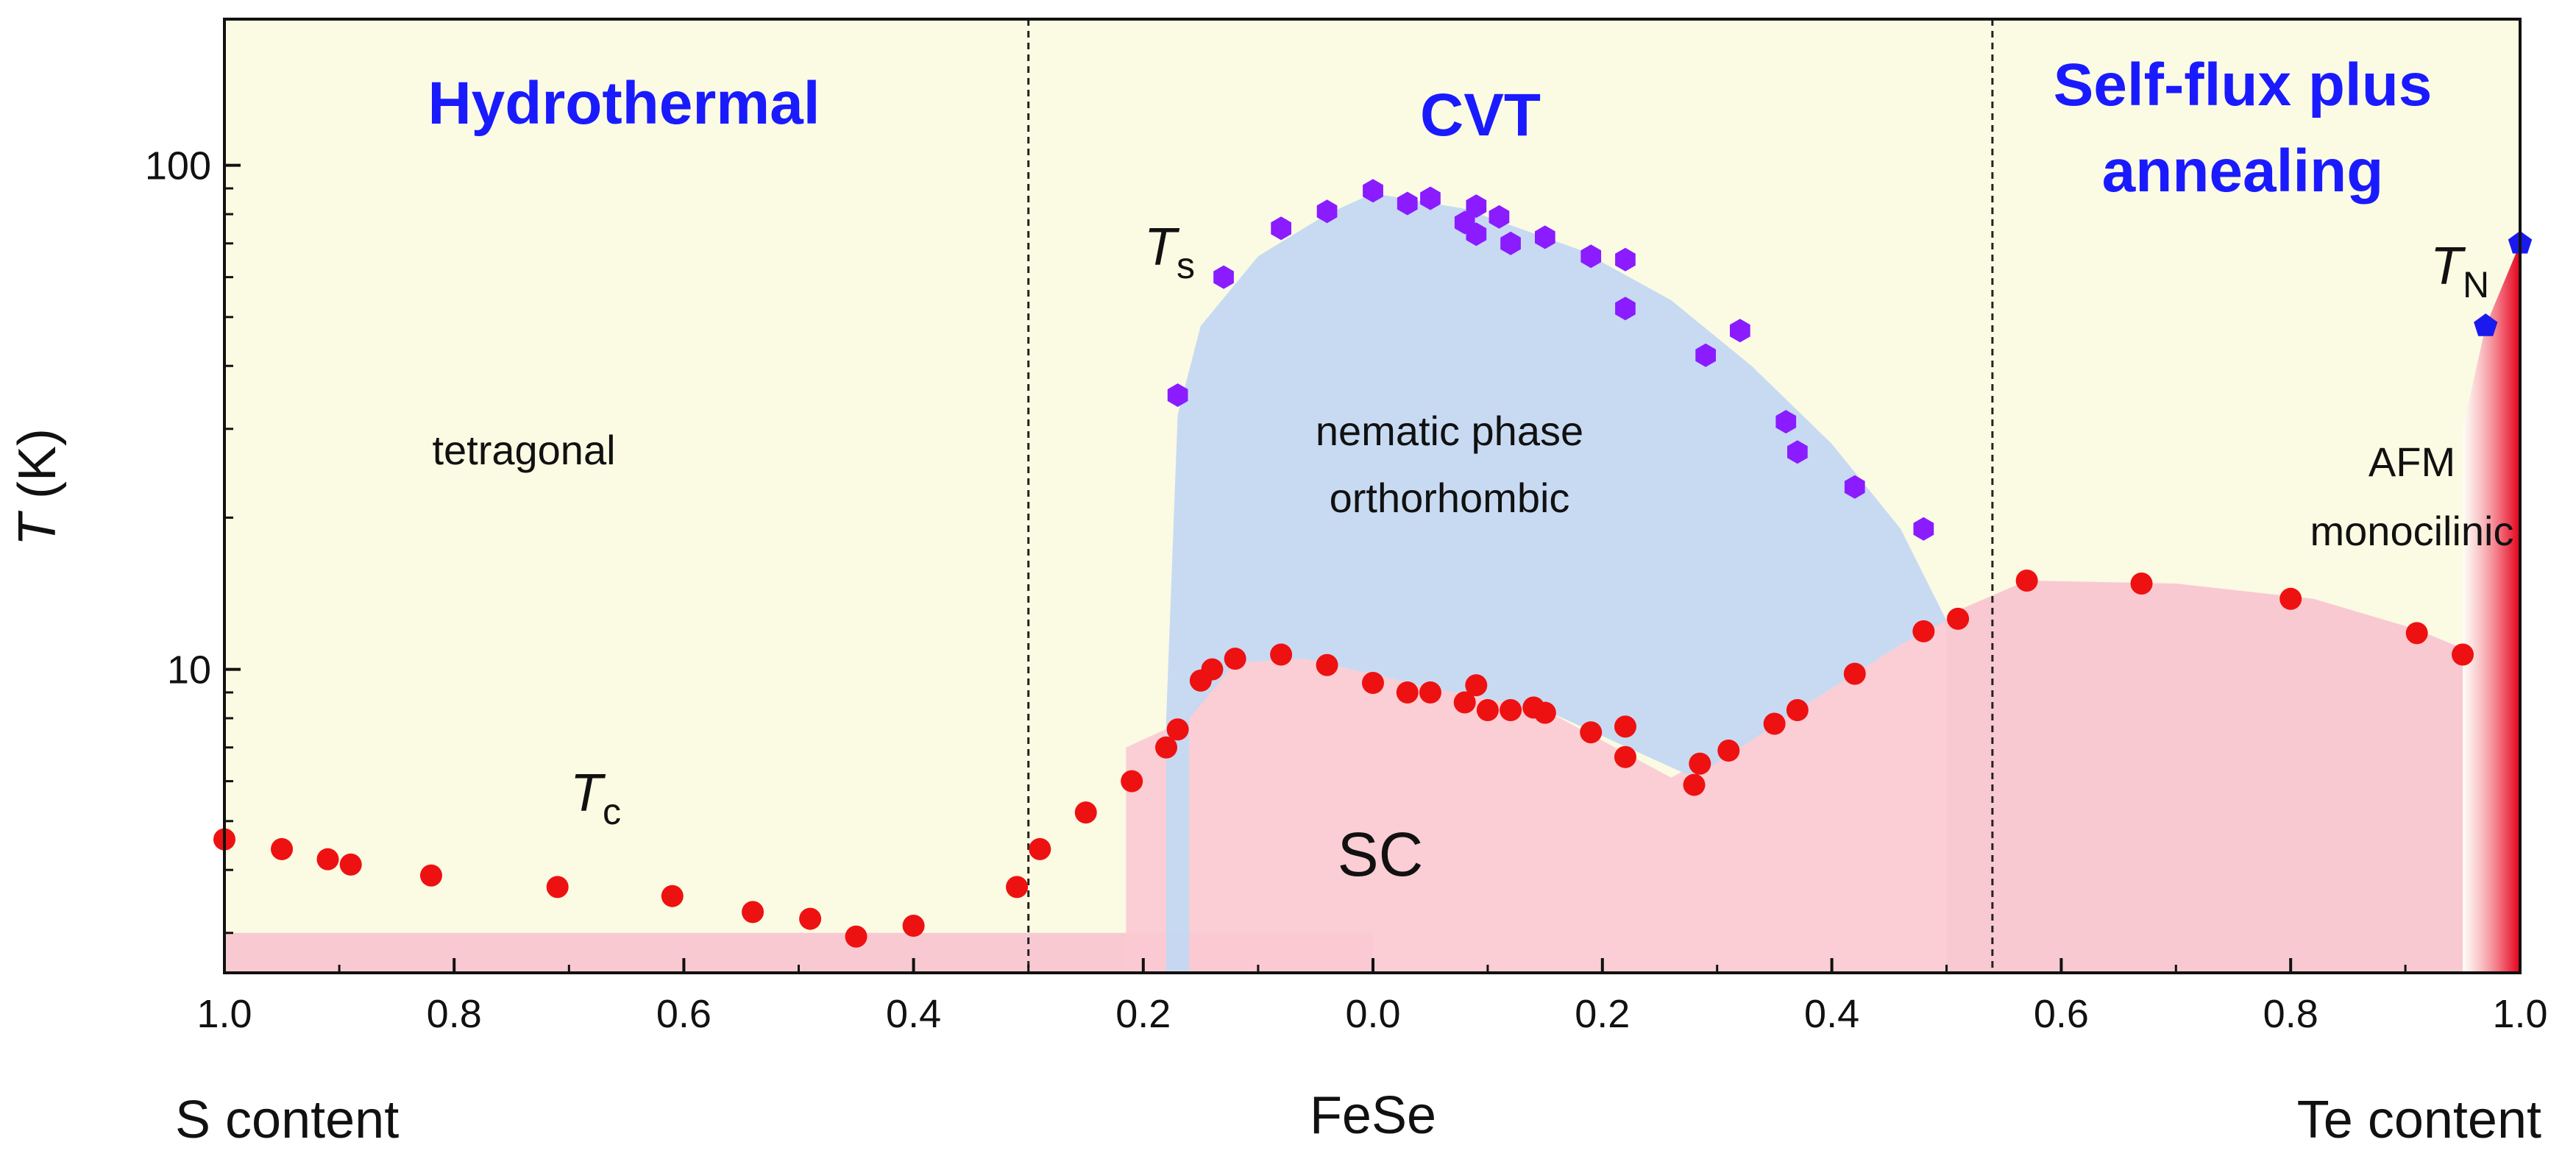 The height and width of the screenshot is (1159, 2576). What do you see at coordinates (37, 487) in the screenshot?
I see `y-axis-title: T (K)` at bounding box center [37, 487].